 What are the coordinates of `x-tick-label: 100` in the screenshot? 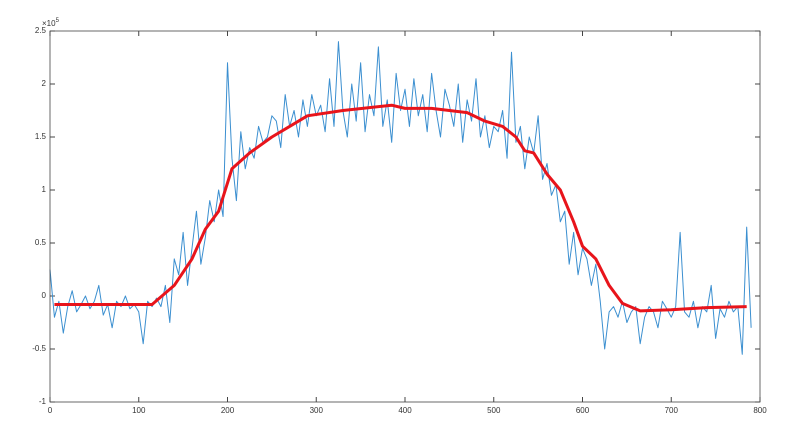 It's located at (139, 410).